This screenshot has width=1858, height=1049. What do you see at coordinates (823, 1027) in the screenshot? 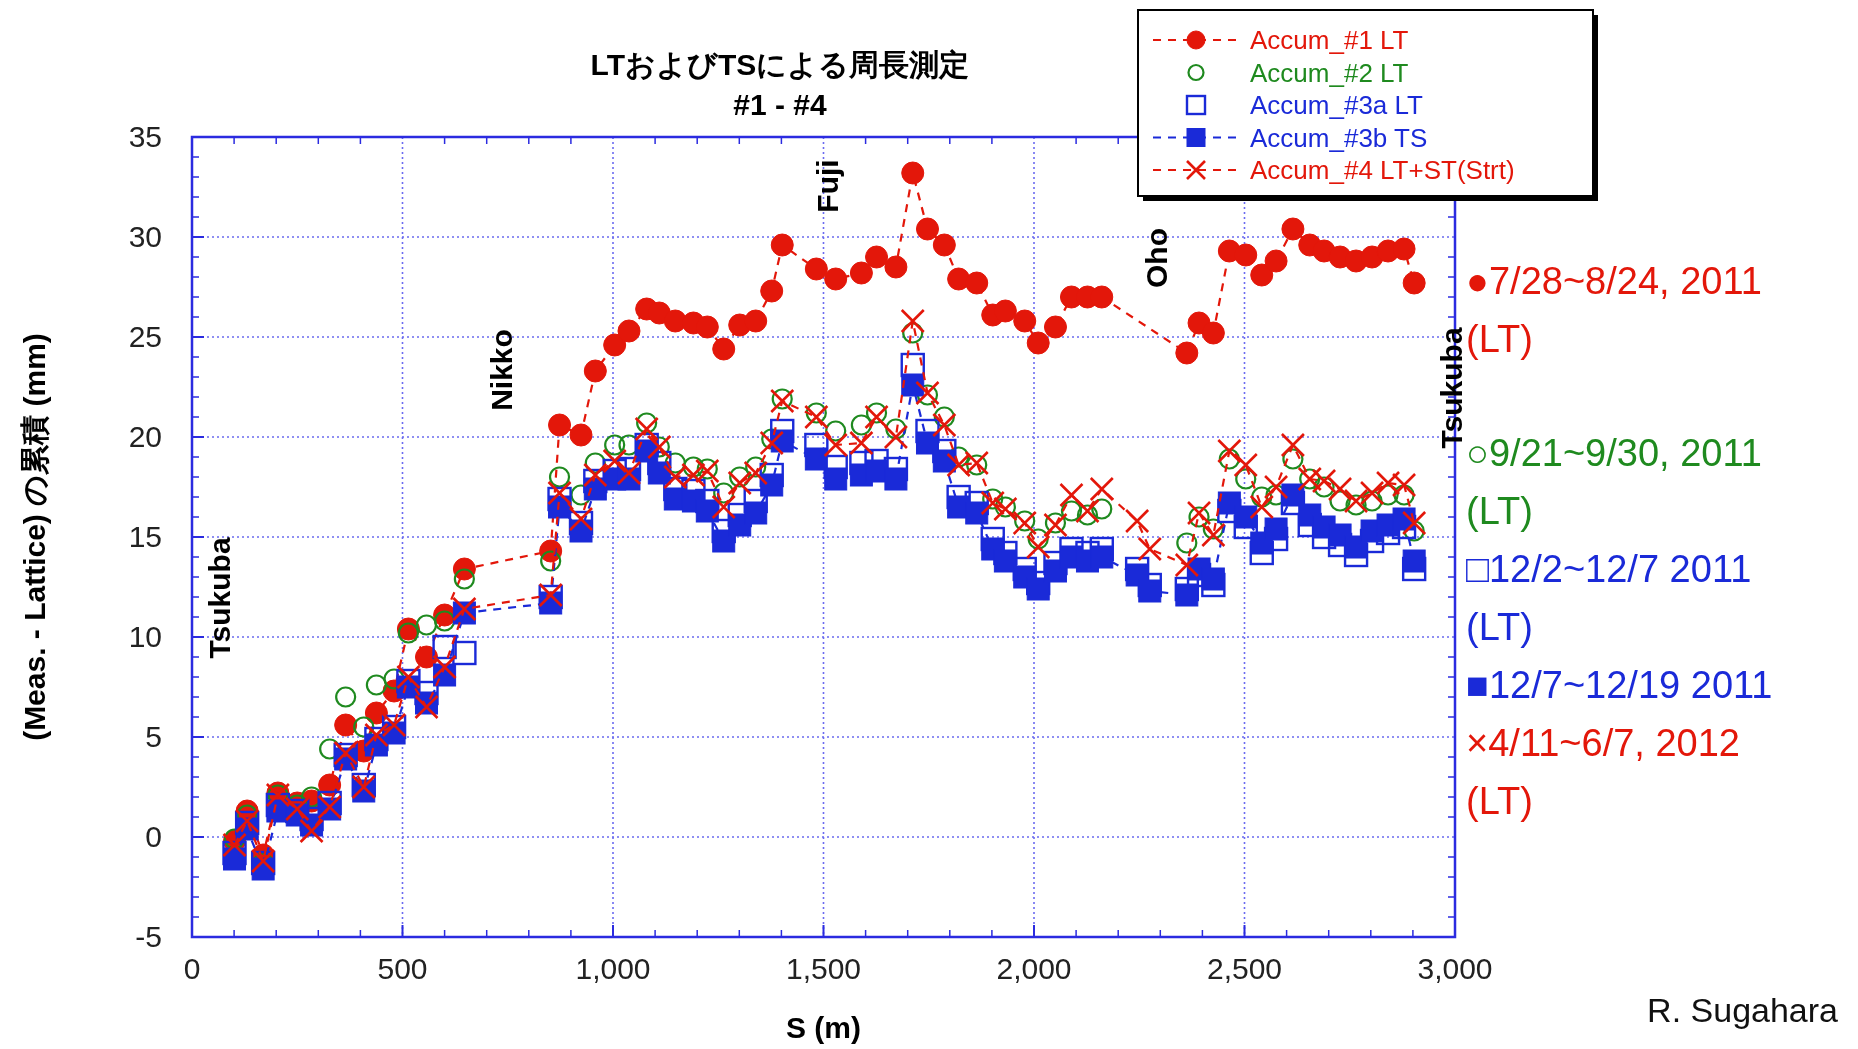
I see `x-axis-title: S (m)` at bounding box center [823, 1027].